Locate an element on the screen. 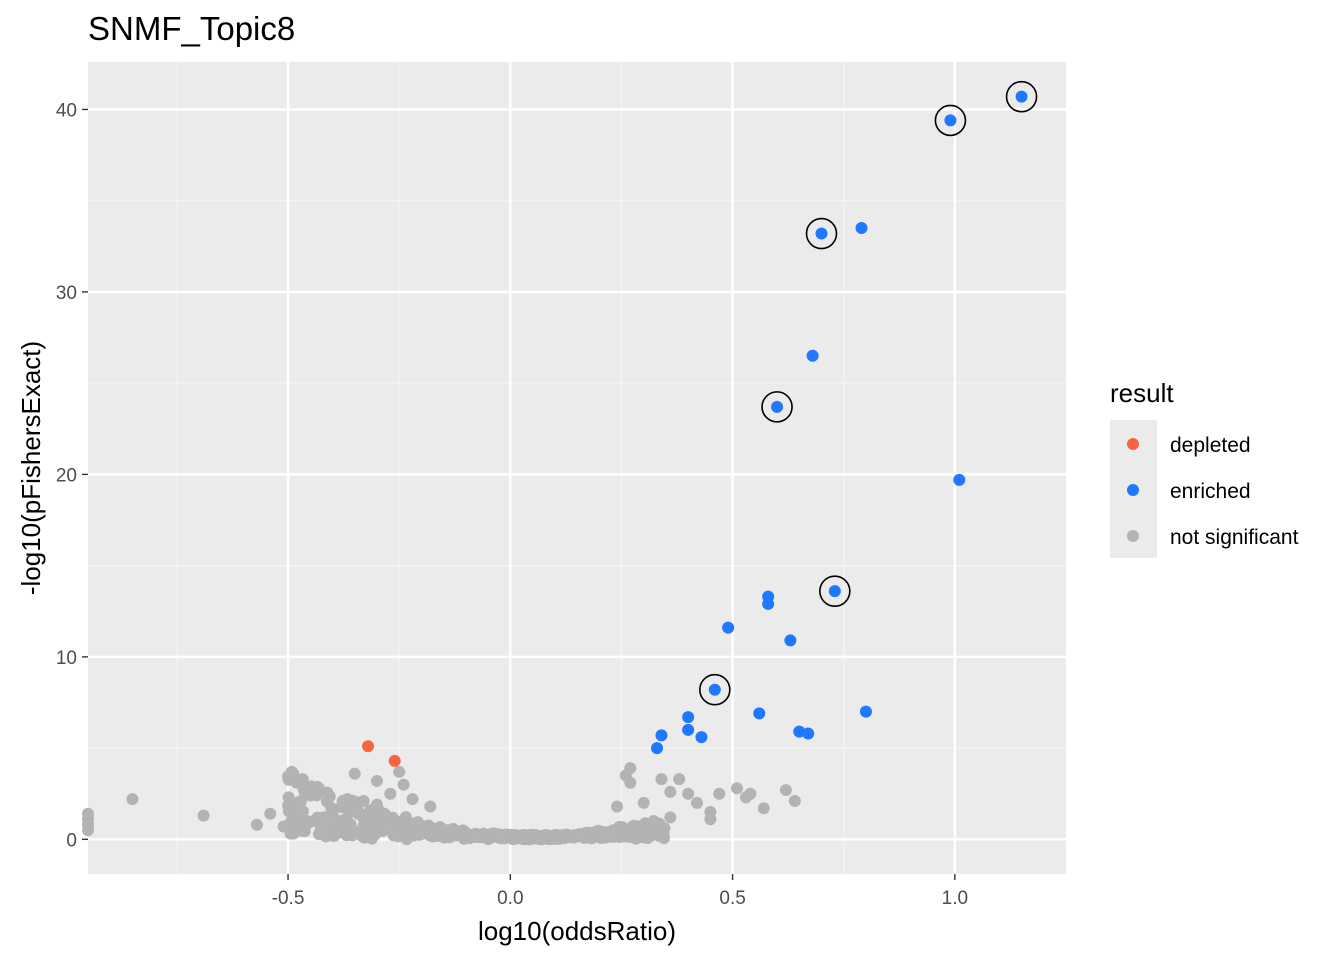  x-tick-label: -0.5 is located at coordinates (288, 898).